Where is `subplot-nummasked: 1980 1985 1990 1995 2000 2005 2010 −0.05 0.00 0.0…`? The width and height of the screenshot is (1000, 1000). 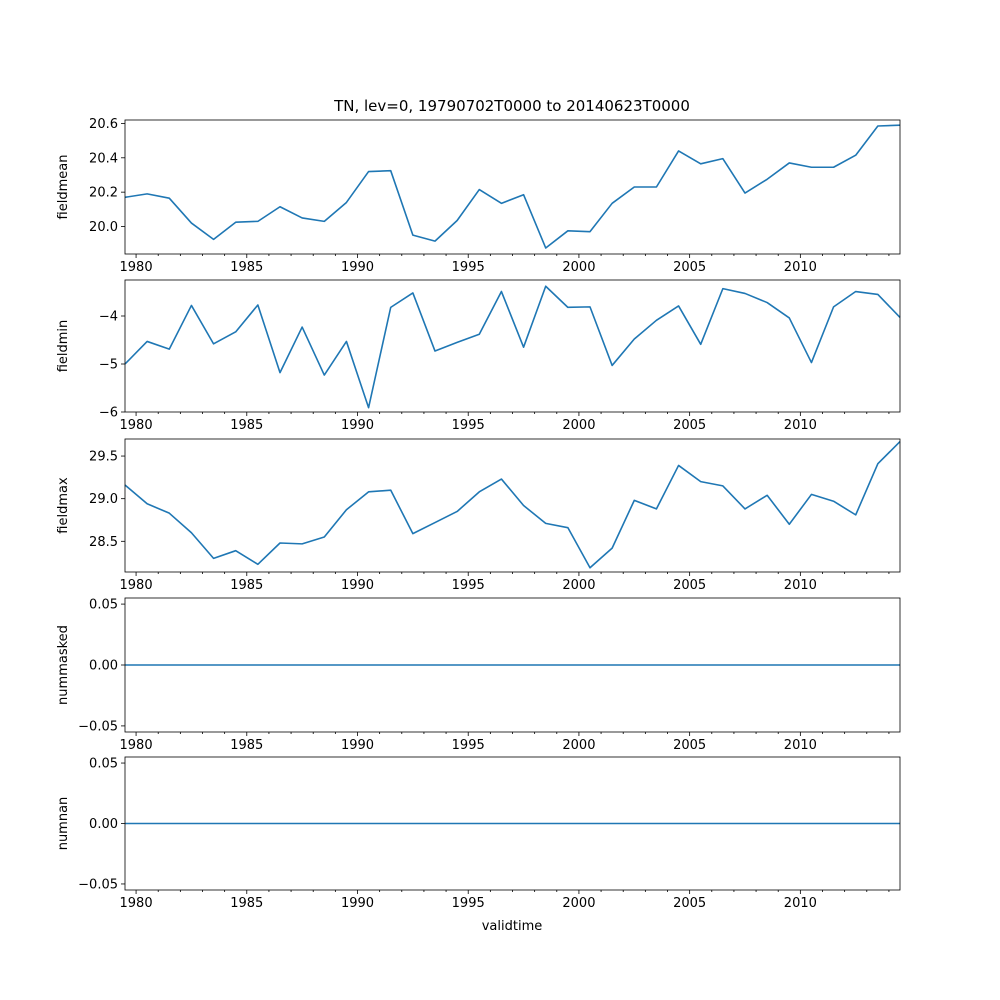 subplot-nummasked: 1980 1985 1990 1995 2000 2005 2010 −0.05 0.00 0.0… is located at coordinates (478, 675).